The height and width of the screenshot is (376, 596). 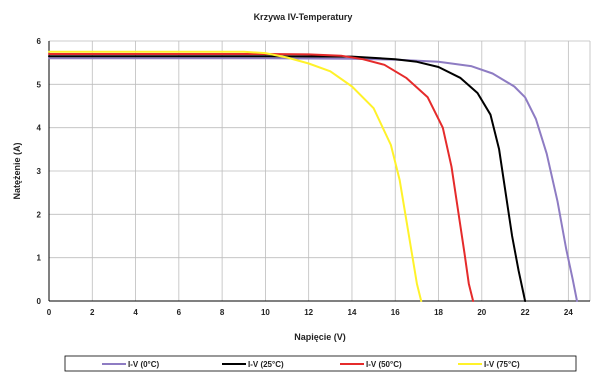 I want to click on x-tick-label: 20, so click(x=481, y=312).